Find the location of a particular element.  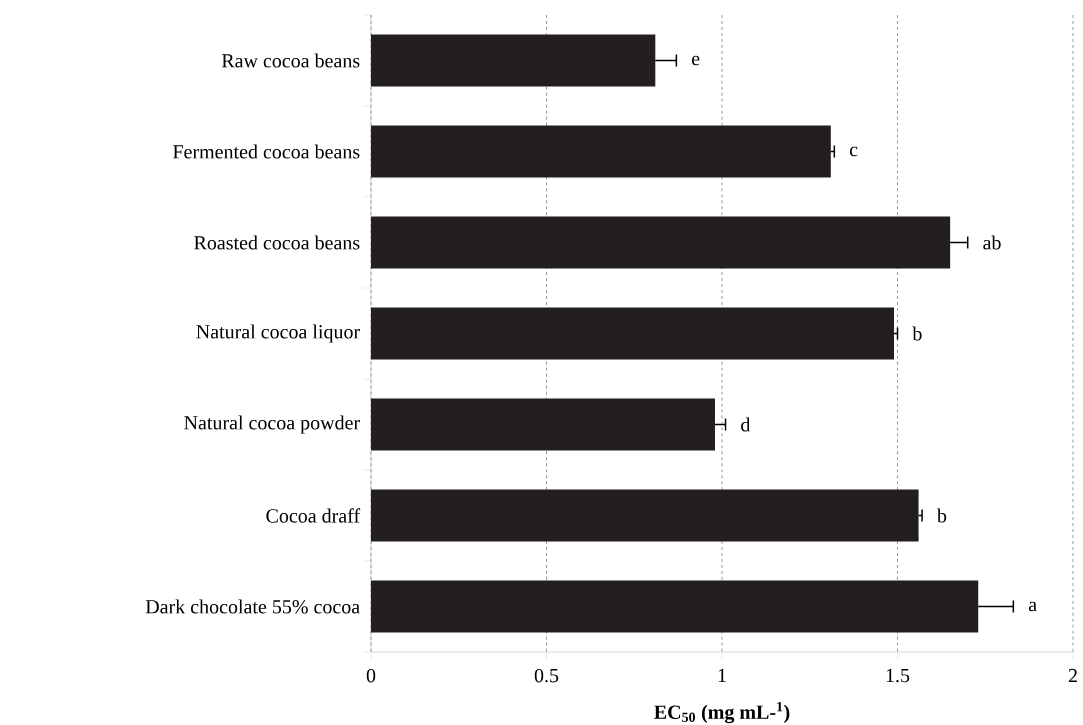

y-tick-label: Fermented cocoa beans is located at coordinates (266, 151).